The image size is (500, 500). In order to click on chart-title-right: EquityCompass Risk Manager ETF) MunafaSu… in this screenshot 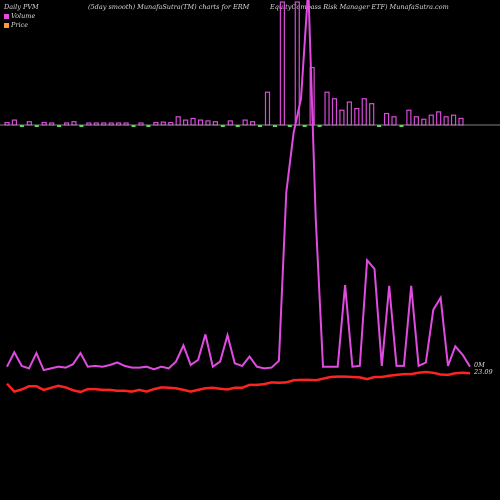, I will do `click(359, 7)`.